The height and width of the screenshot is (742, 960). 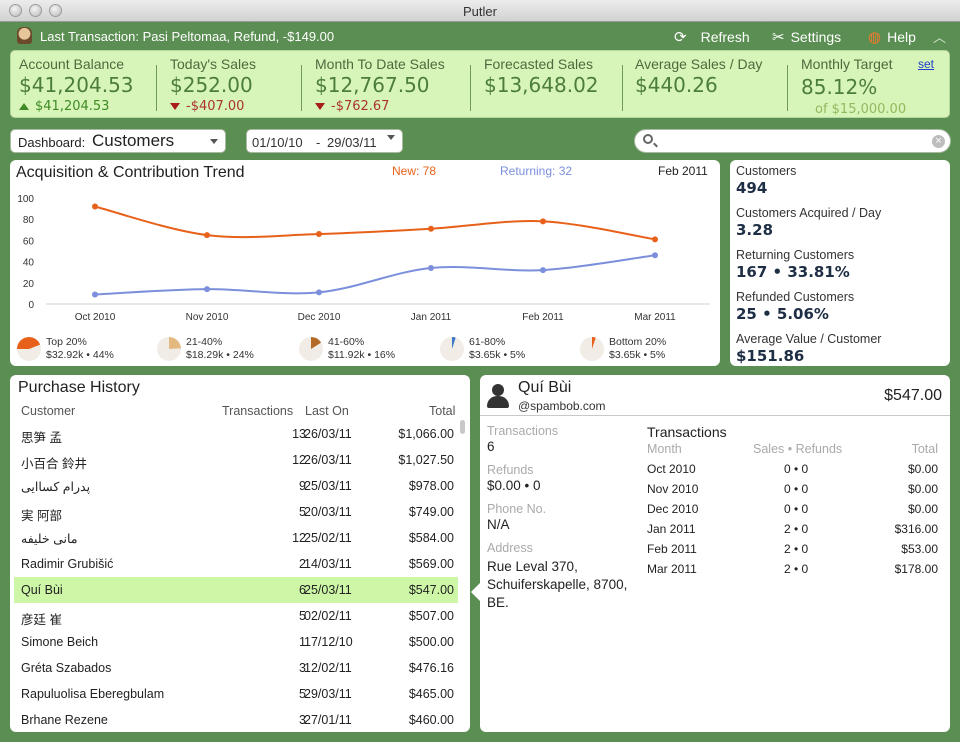 What do you see at coordinates (35, 10) in the screenshot?
I see `minimize-window-button` at bounding box center [35, 10].